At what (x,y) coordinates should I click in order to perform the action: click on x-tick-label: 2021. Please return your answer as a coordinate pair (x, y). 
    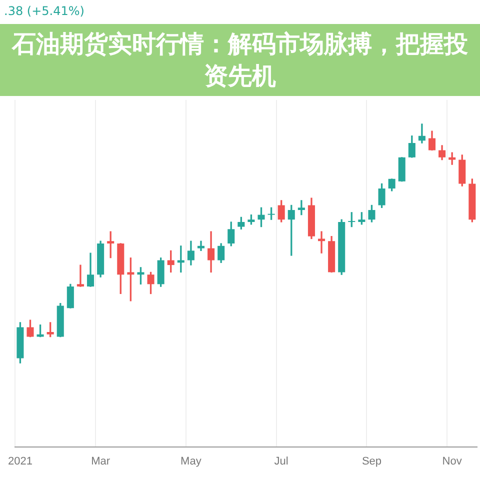
    Looking at the image, I should click on (20, 461).